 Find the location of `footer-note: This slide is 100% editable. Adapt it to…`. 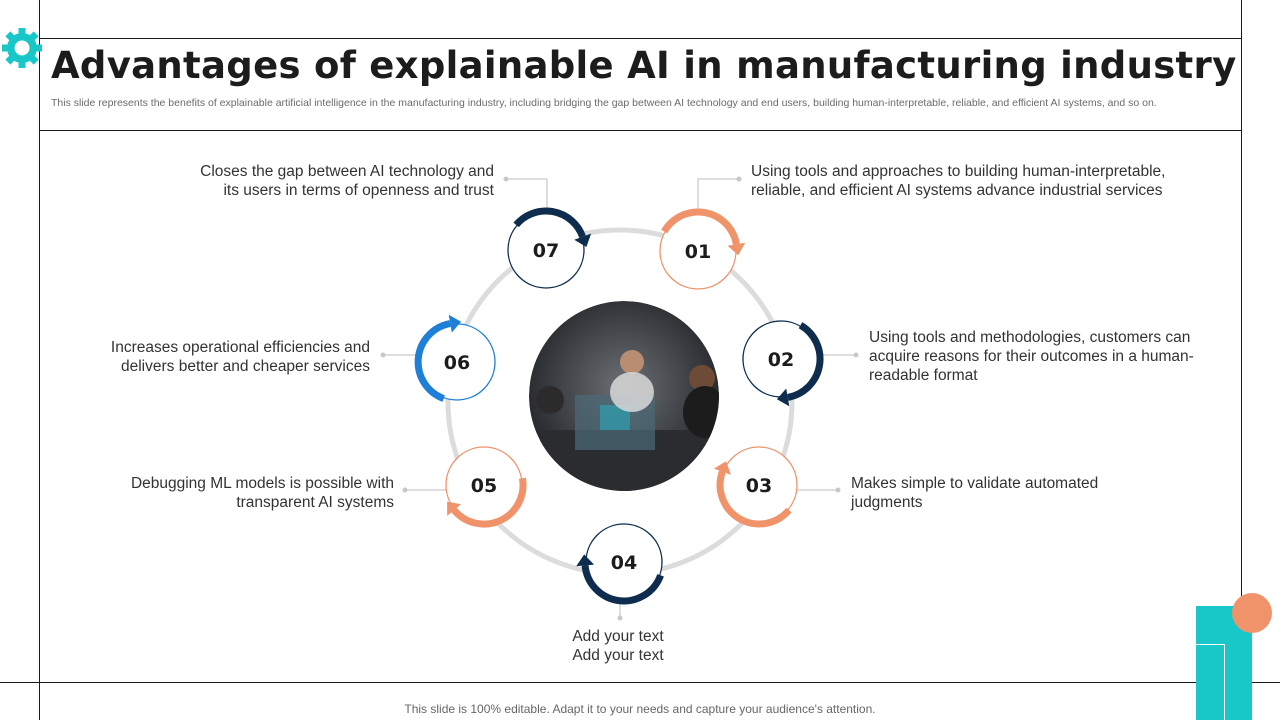

footer-note: This slide is 100% editable. Adapt it to… is located at coordinates (640, 709).